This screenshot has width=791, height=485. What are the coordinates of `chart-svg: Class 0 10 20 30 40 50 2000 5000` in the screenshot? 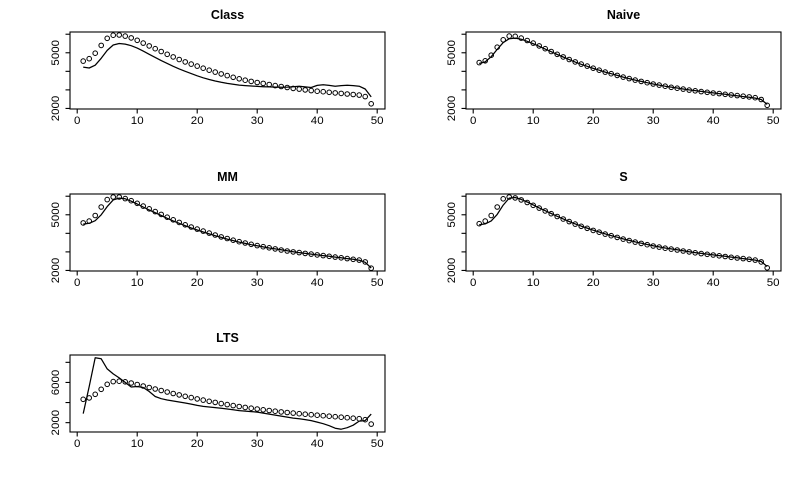 It's located at (218, 67).